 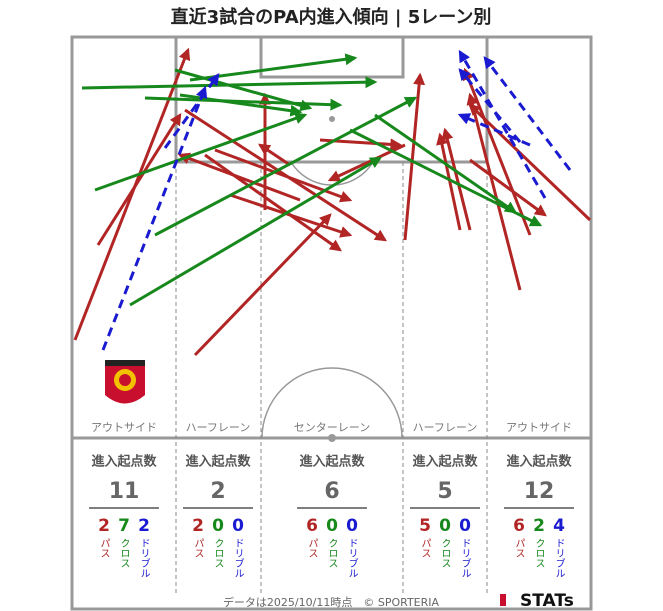 I want to click on lane-label: センターレーン, so click(x=332, y=427).